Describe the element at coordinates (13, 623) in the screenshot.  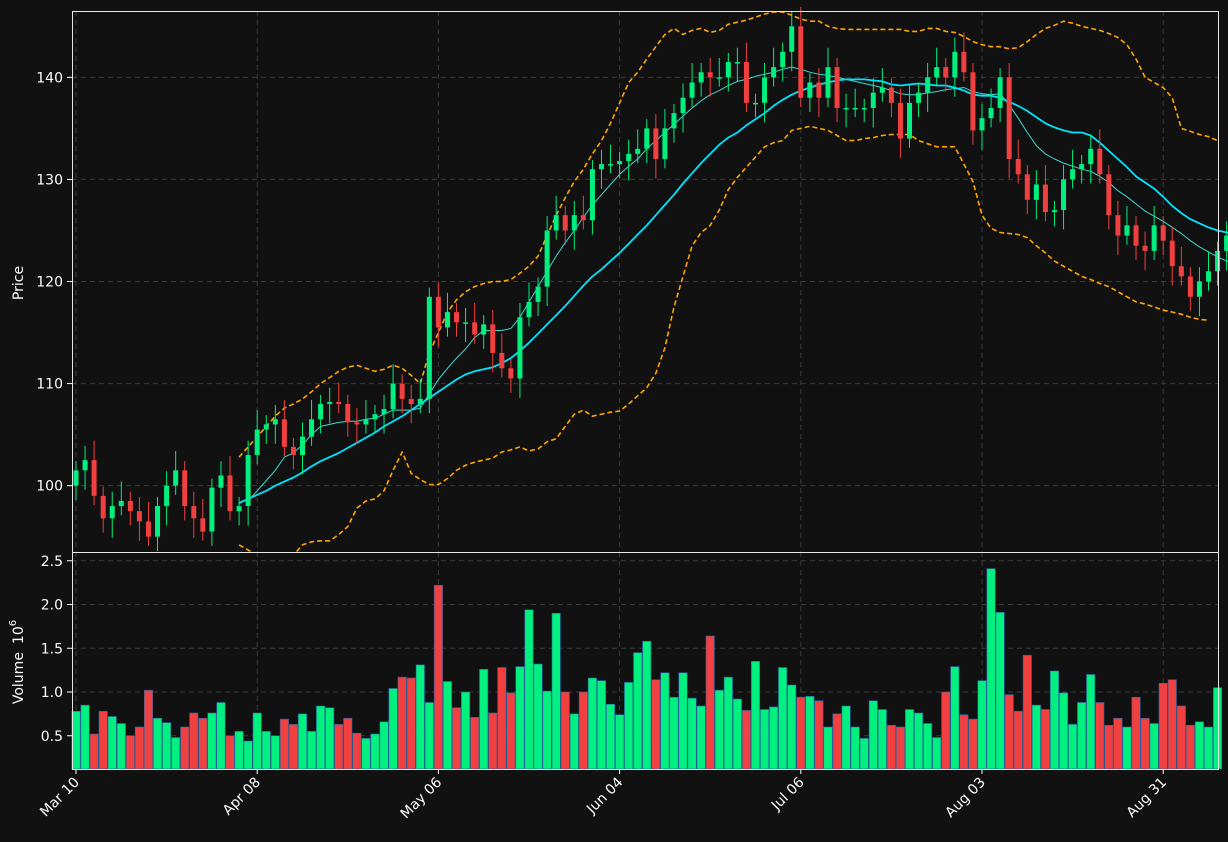
I see `volume-axis-unit-exponent: 6` at that location.